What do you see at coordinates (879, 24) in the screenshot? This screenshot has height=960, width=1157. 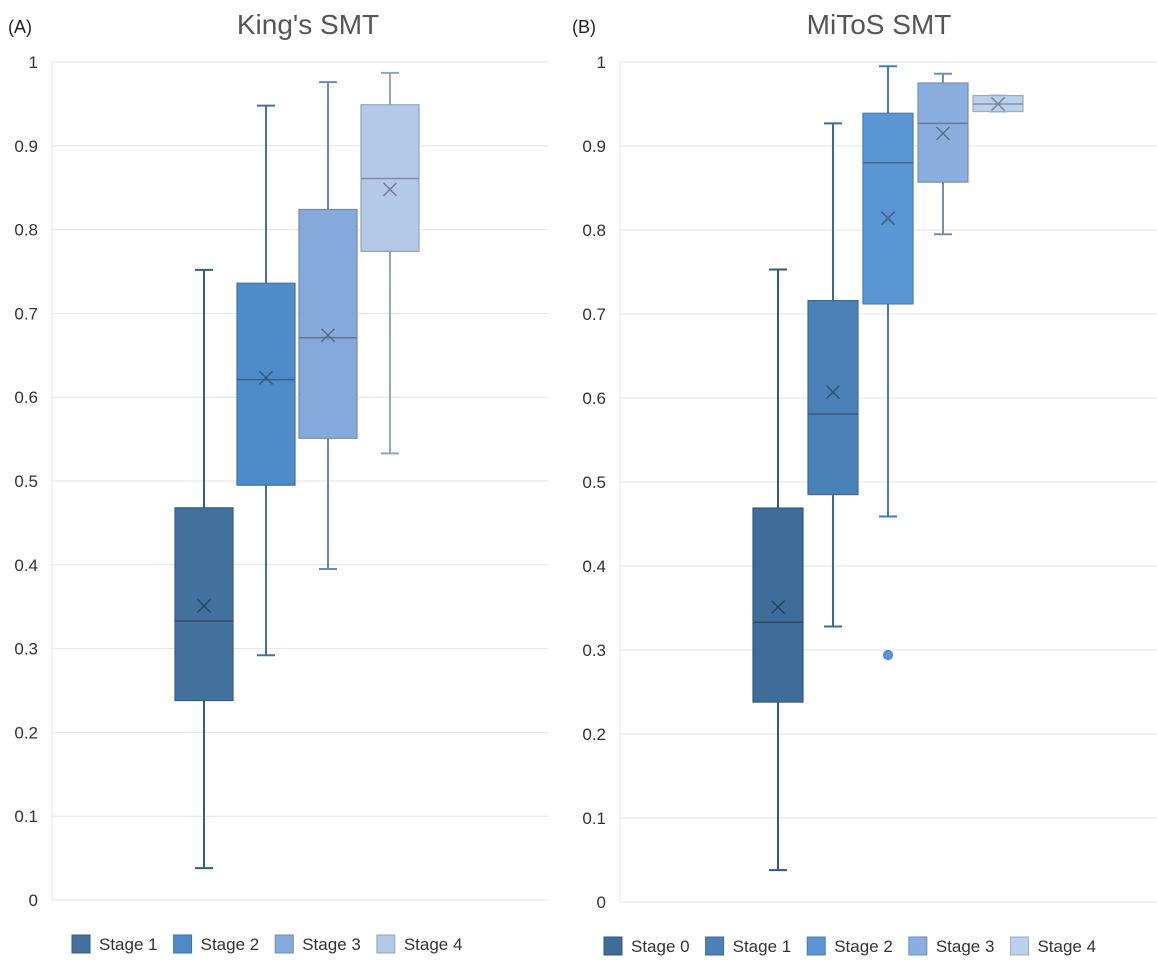 I see `chart-title: MiToS SMT` at bounding box center [879, 24].